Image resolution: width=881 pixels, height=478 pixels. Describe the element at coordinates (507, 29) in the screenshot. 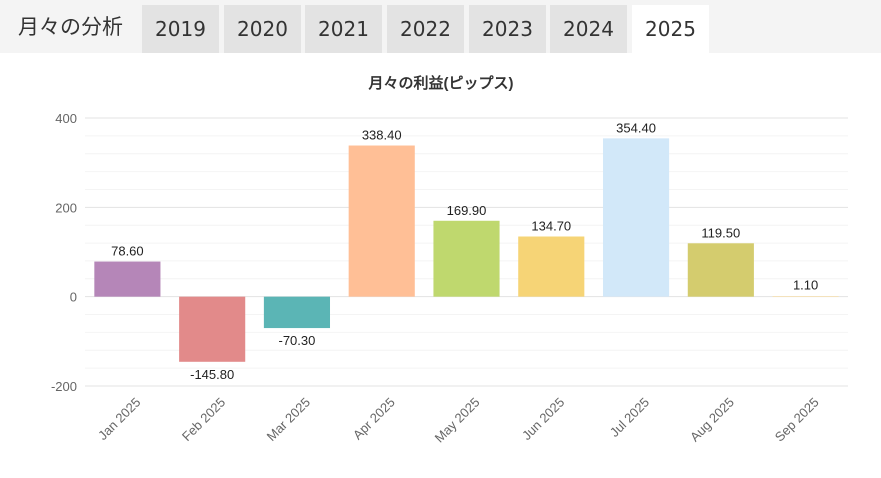

I see `tab-2023: 2023` at that location.